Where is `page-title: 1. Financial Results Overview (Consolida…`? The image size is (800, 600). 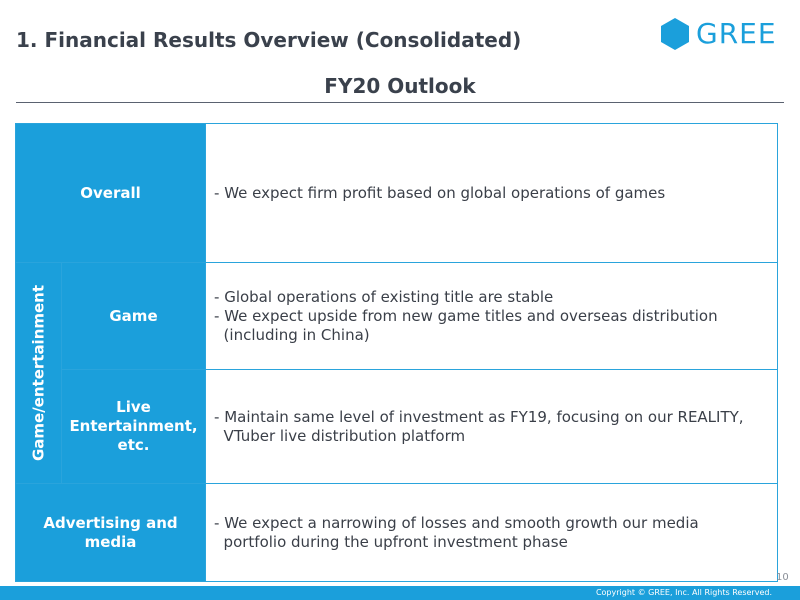
page-title: 1. Financial Results Overview (Consolida… is located at coordinates (269, 40).